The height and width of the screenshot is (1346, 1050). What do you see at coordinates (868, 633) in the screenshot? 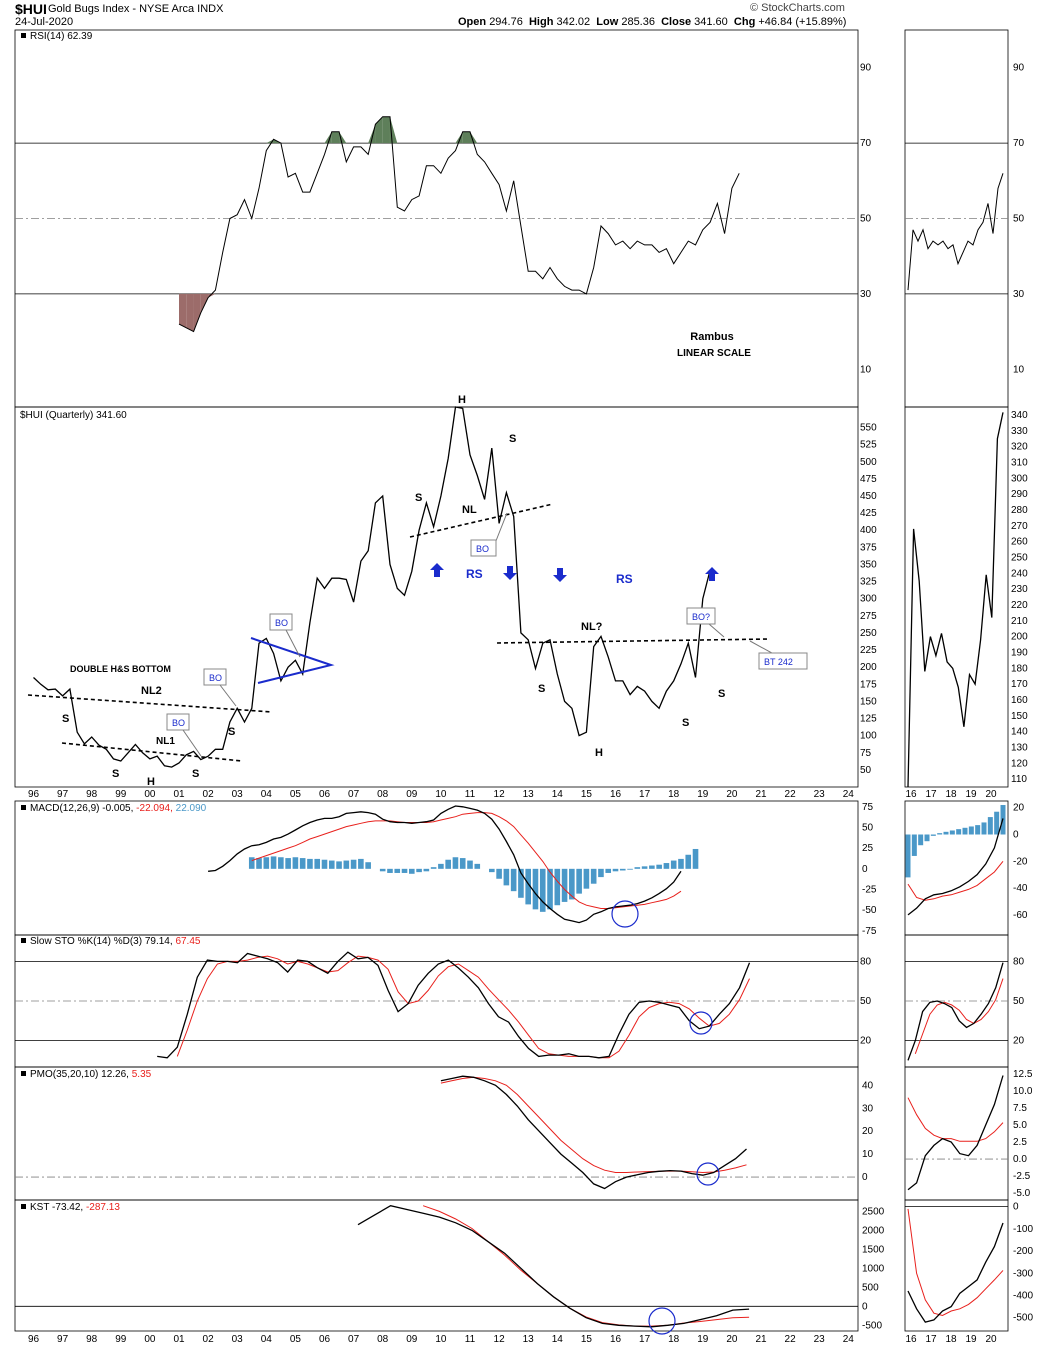
I see `price-y-tick: 250` at bounding box center [868, 633].